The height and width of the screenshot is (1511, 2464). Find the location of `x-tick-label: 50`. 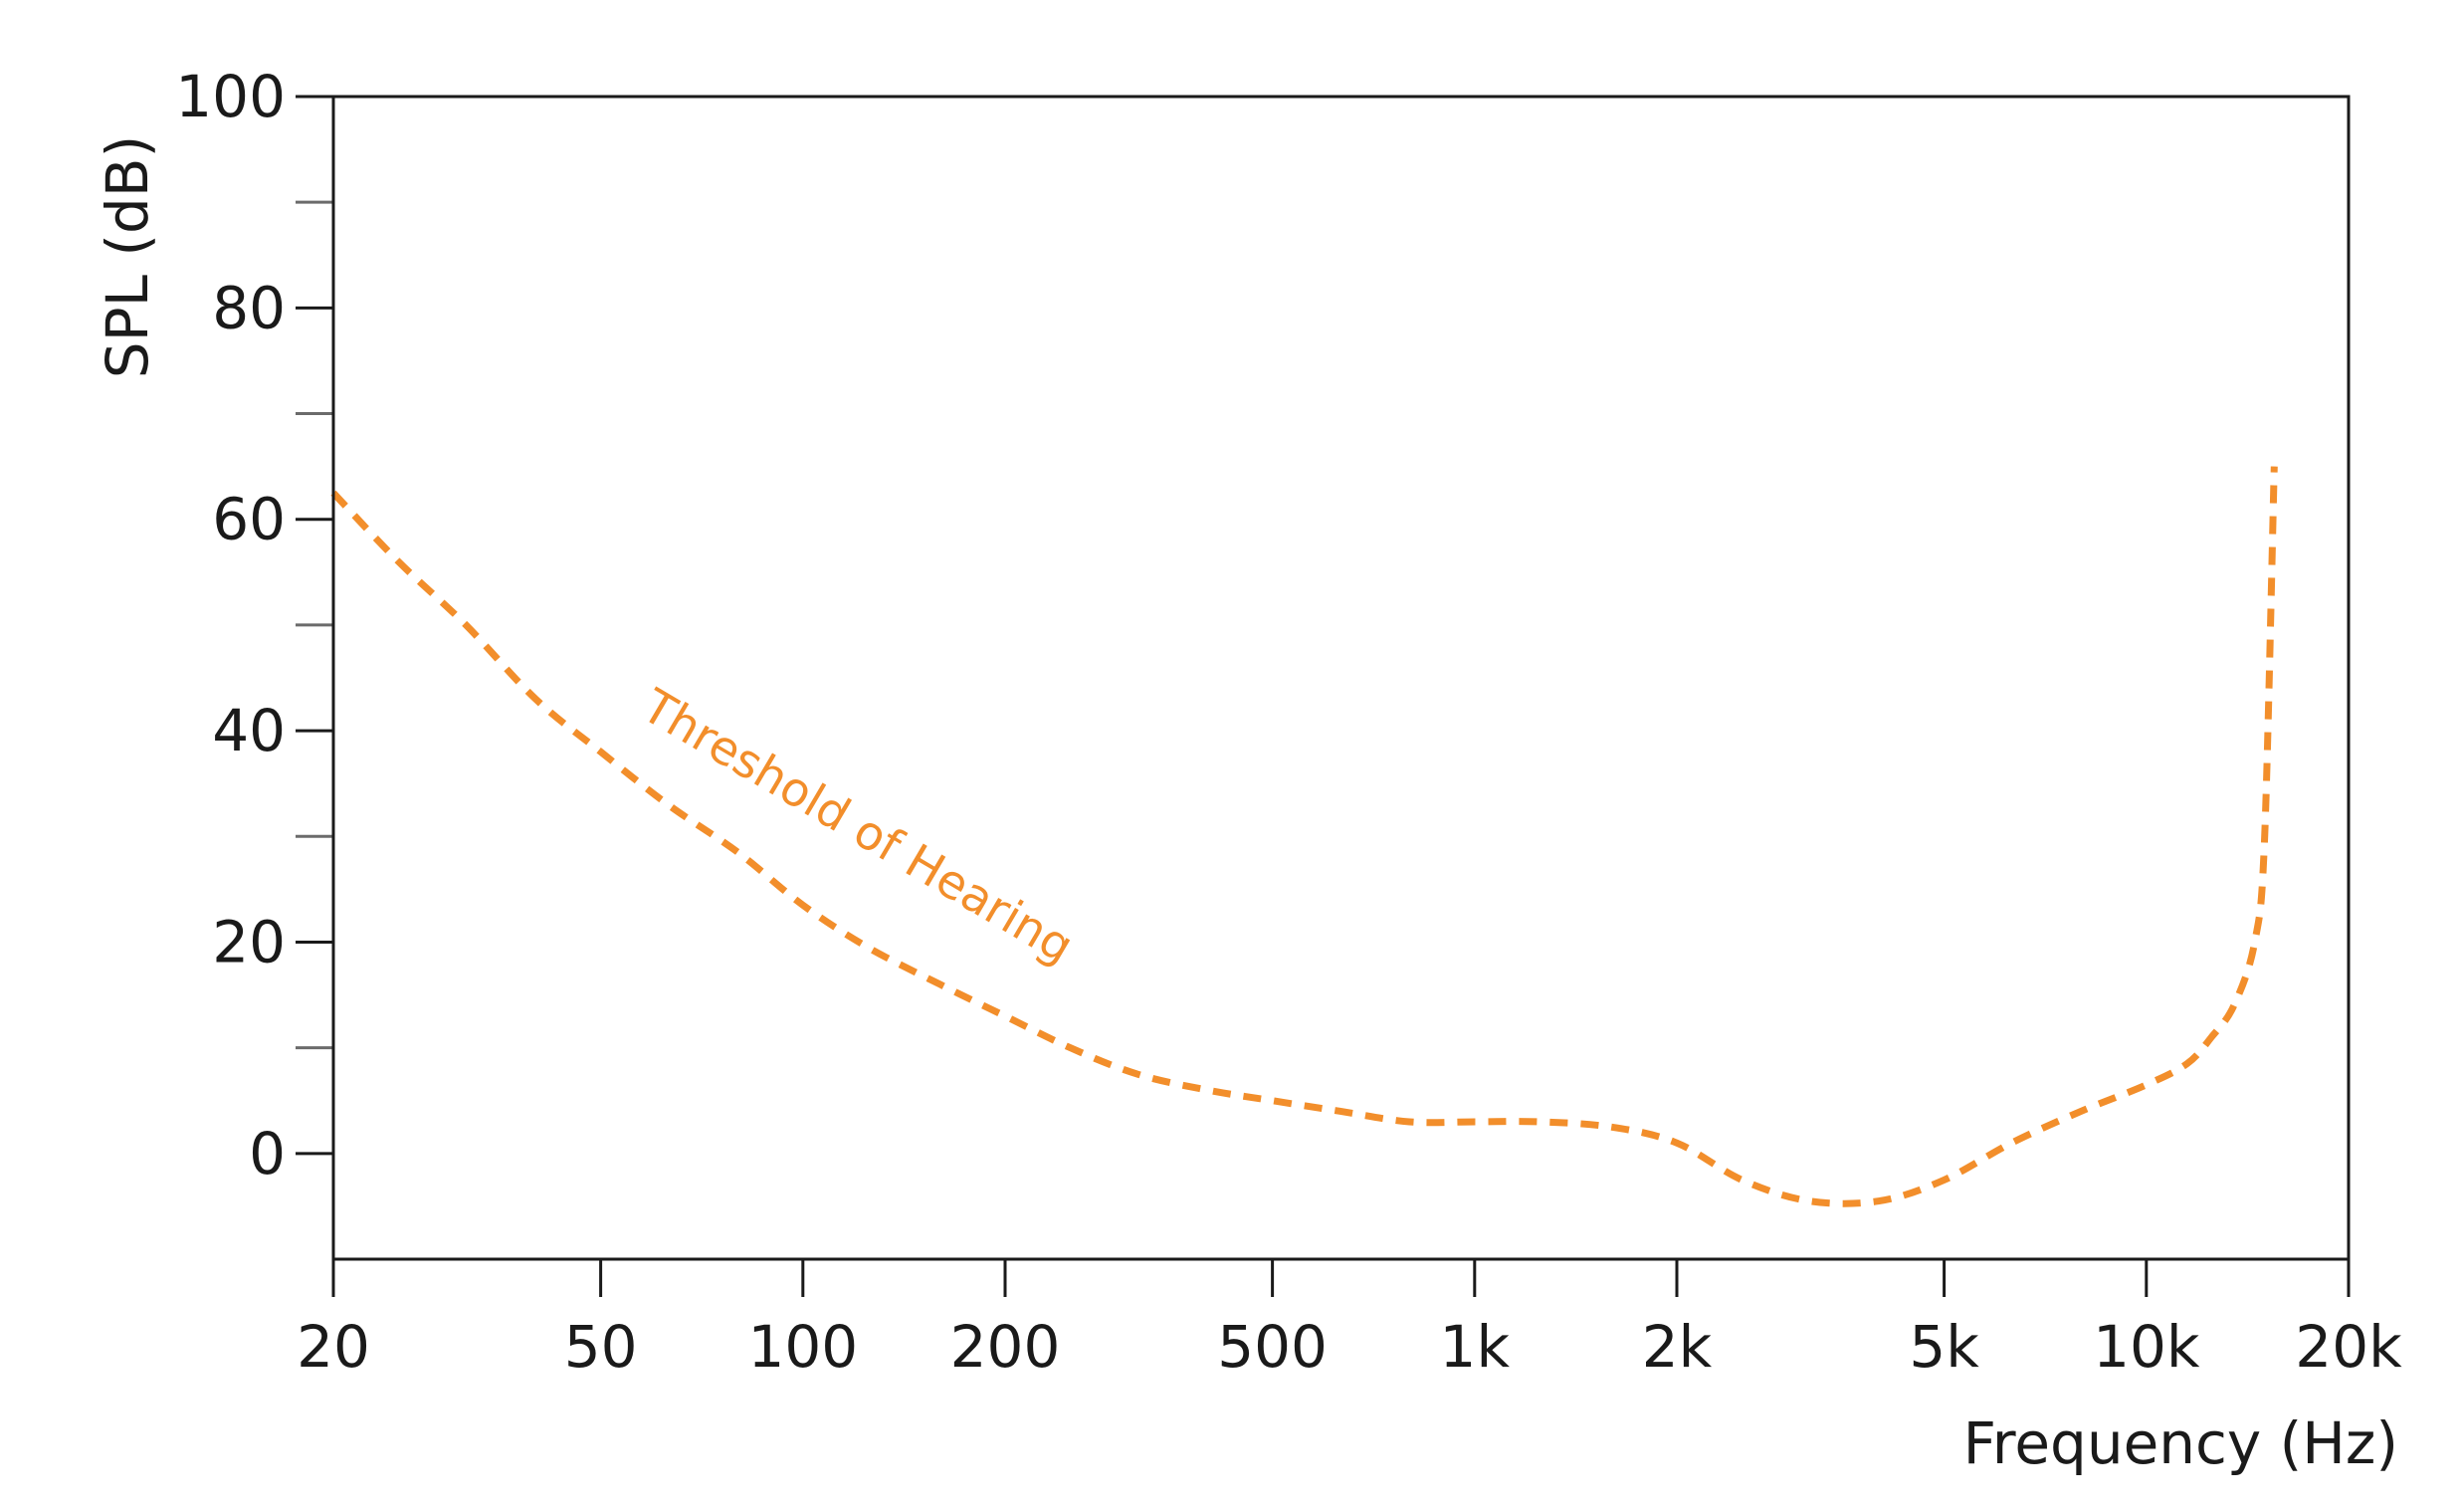

x-tick-label: 50 is located at coordinates (601, 1347).